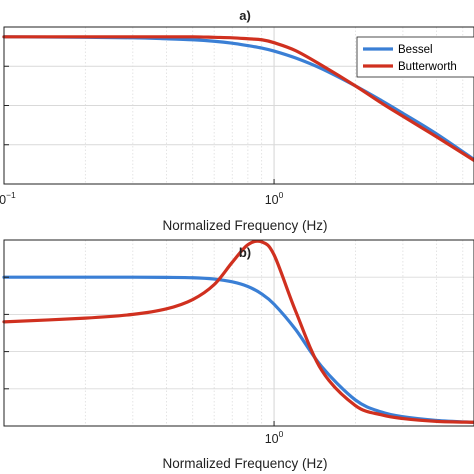 The image size is (474, 474). I want to click on legend-box, so click(415, 57).